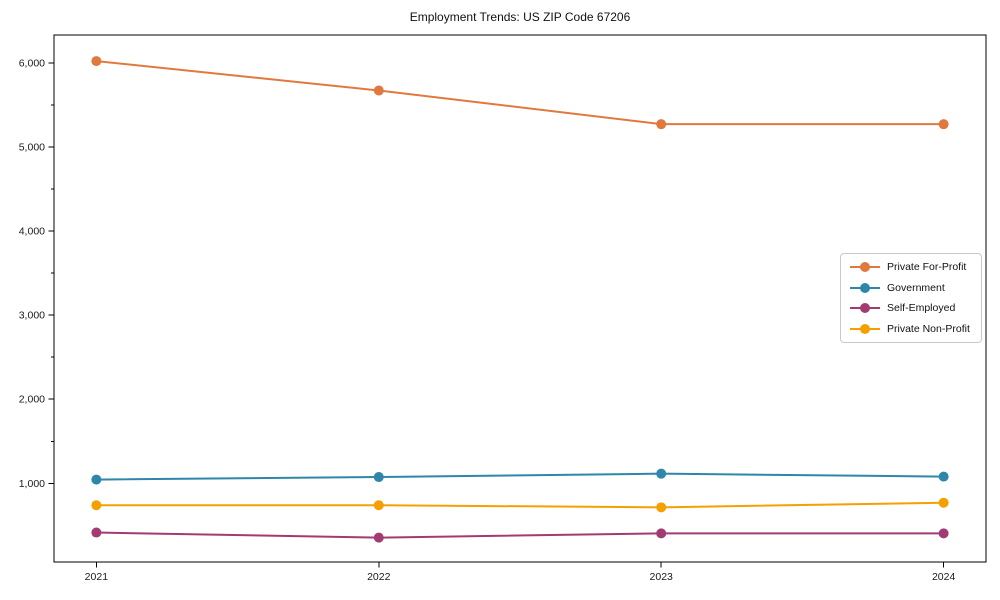  What do you see at coordinates (661, 533) in the screenshot?
I see `data-point-self-employed-2023` at bounding box center [661, 533].